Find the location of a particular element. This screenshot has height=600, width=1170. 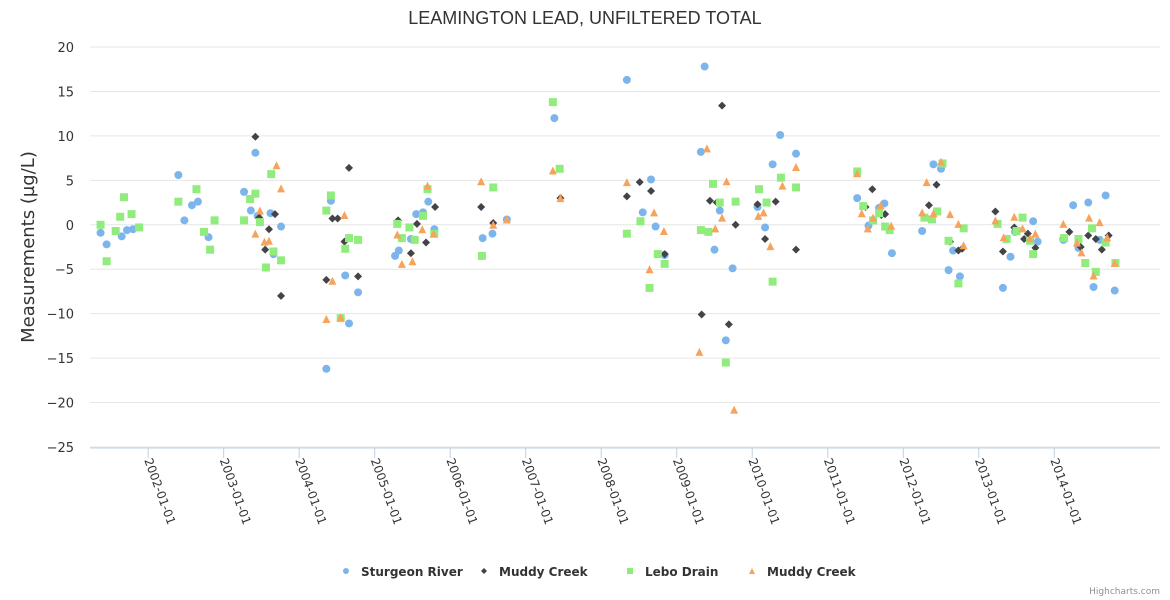

legend-item: Muddy Creek is located at coordinates (535, 572).